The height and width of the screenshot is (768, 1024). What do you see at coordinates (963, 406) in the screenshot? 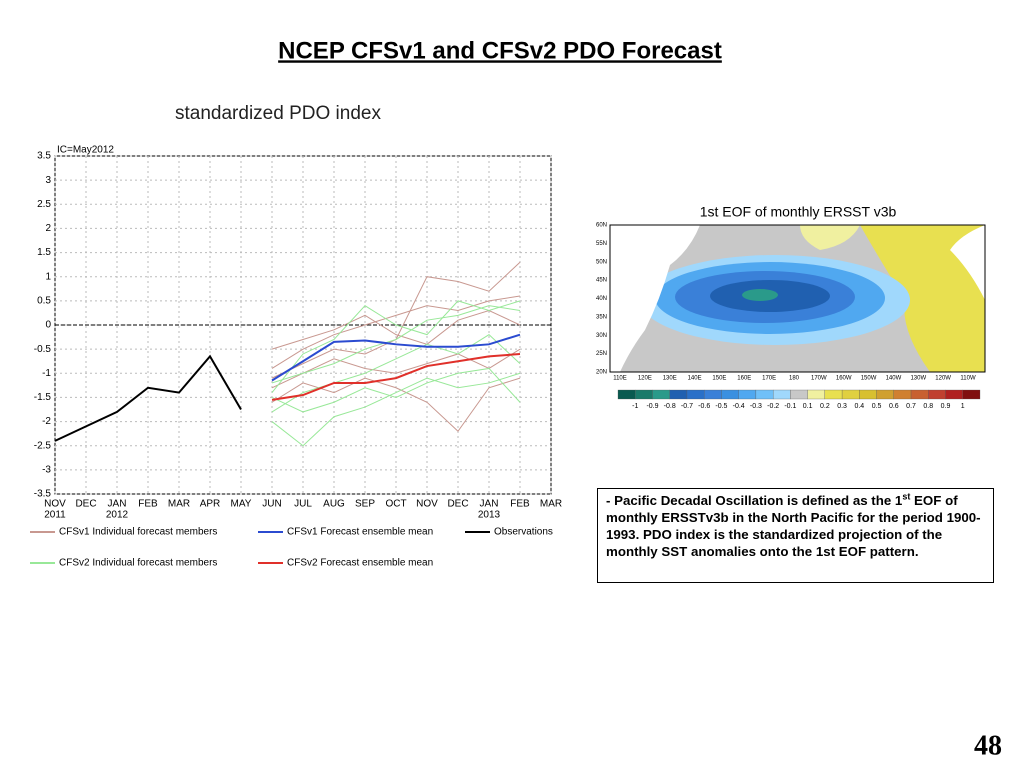
I see `colorbar-label: 1` at bounding box center [963, 406].